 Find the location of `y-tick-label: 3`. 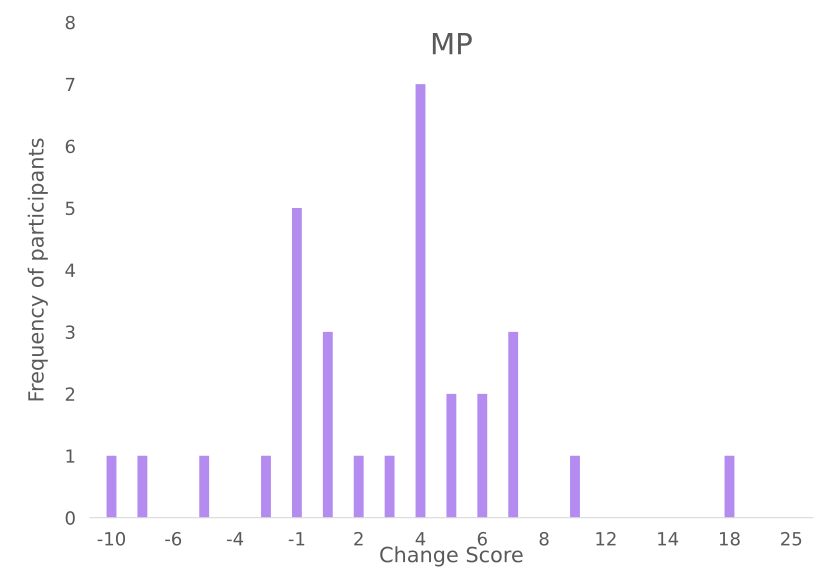

y-tick-label: 3 is located at coordinates (70, 332).